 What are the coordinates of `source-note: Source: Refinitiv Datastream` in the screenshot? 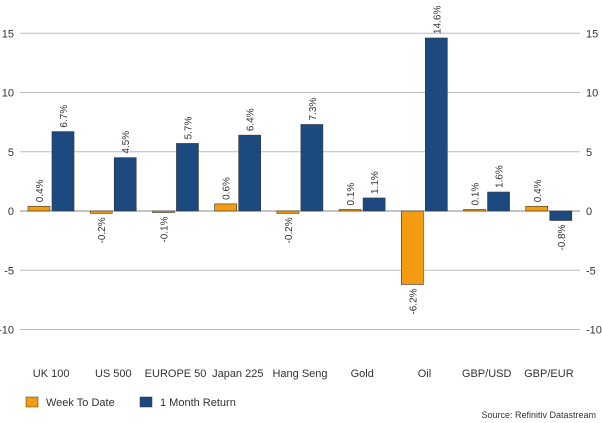 It's located at (538, 415).